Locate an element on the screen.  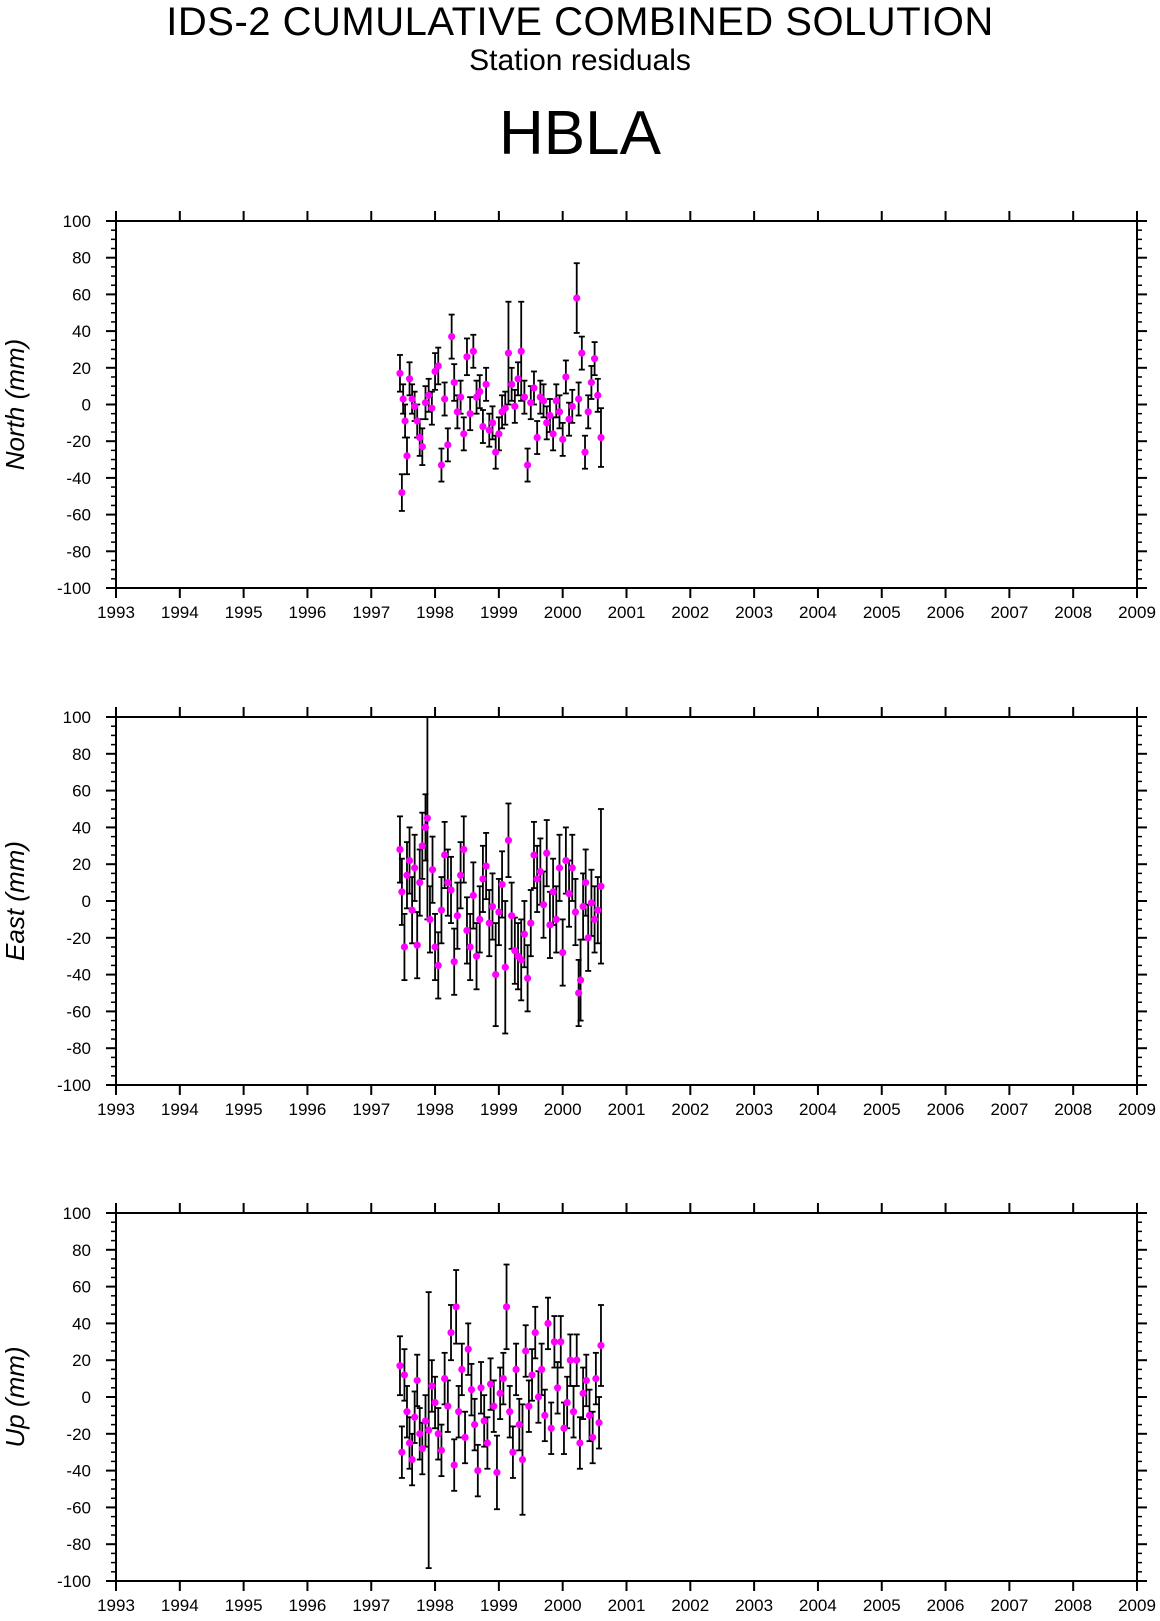
x-tick-label: 2006 is located at coordinates (946, 612).